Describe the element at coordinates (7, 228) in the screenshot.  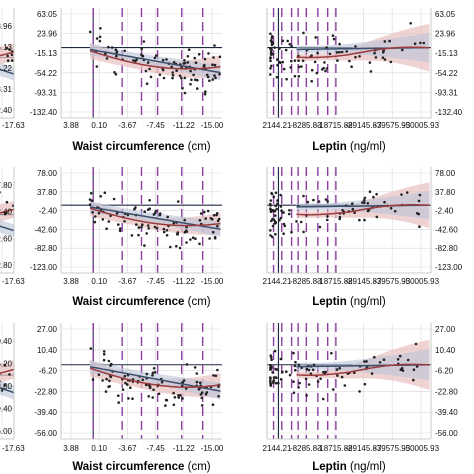
I see `linear-fit-line` at that location.